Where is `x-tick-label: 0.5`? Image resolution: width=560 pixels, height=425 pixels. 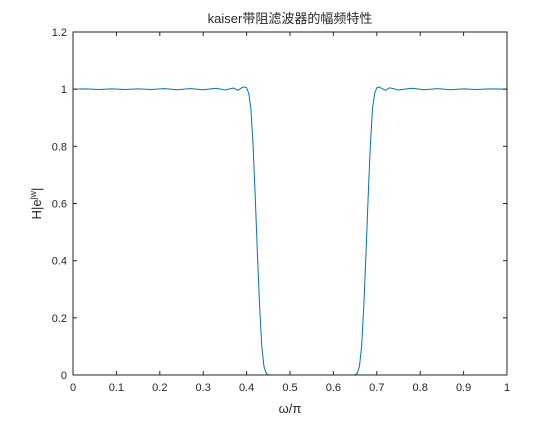
x-tick-label: 0.5 is located at coordinates (289, 388).